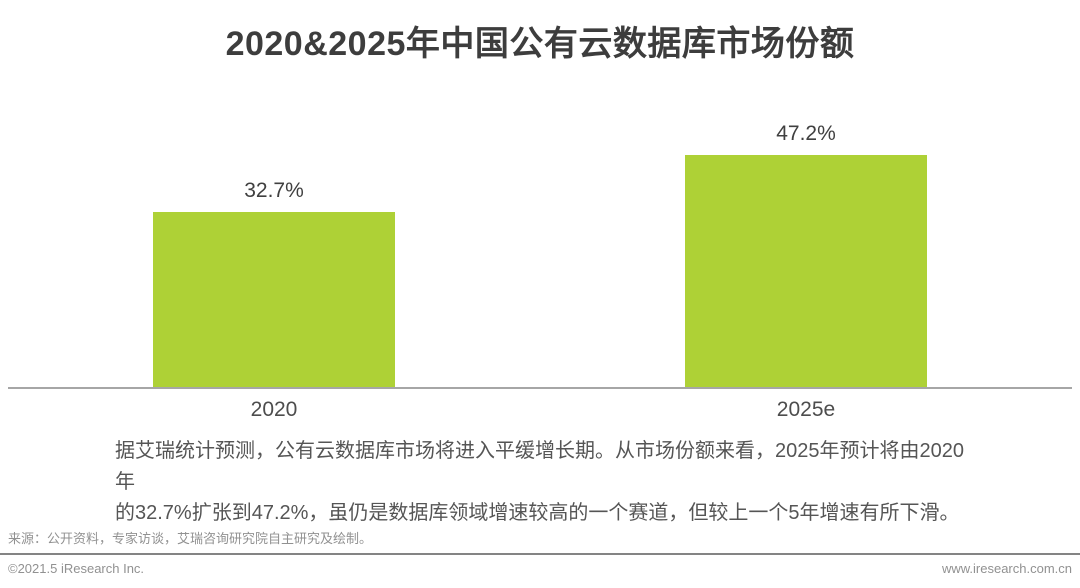 This screenshot has height=588, width=1080. Describe the element at coordinates (190, 538) in the screenshot. I see `source-note: 来源：公开资料，专家访谈，艾瑞咨询研究院自主研究及绘制。` at that location.